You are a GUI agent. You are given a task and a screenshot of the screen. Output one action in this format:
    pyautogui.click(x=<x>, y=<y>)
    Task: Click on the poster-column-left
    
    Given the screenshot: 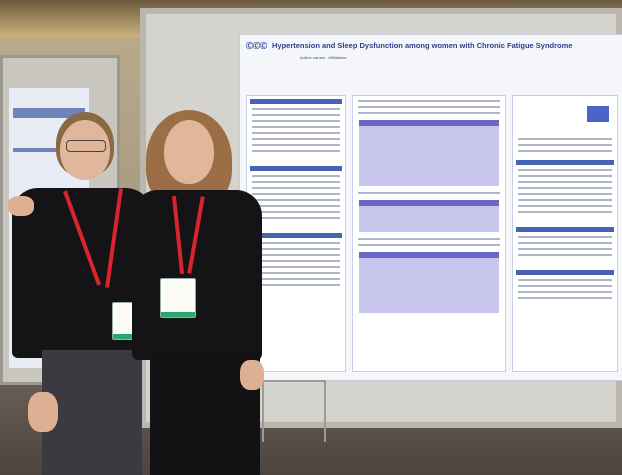 What is the action you would take?
    pyautogui.click(x=296, y=233)
    